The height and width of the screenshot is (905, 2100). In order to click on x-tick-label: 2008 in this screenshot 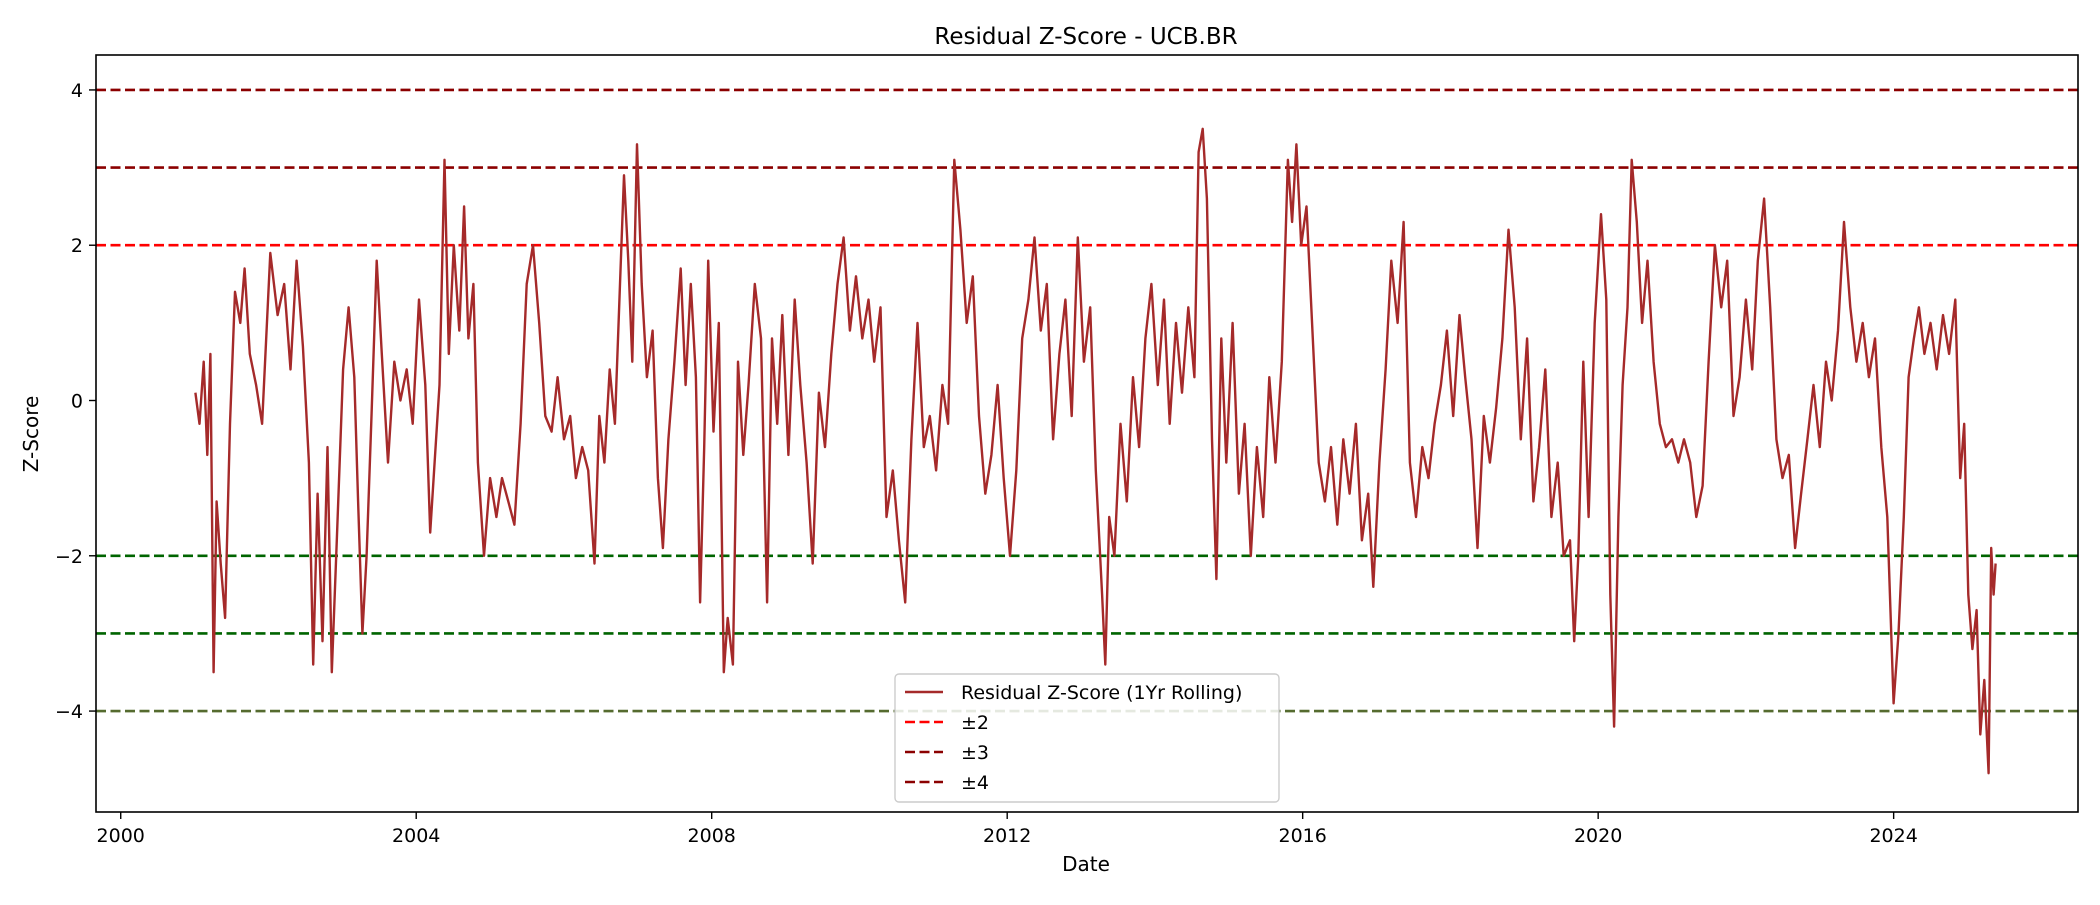, I will do `click(712, 836)`.